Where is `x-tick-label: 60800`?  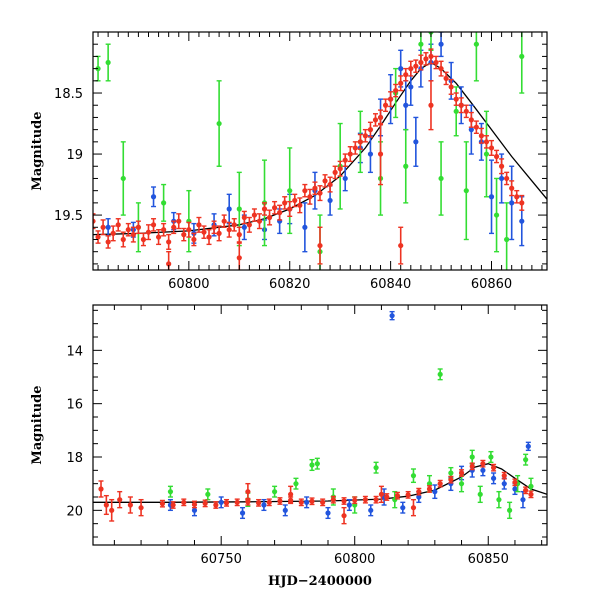 x-tick-label: 60800 is located at coordinates (188, 284).